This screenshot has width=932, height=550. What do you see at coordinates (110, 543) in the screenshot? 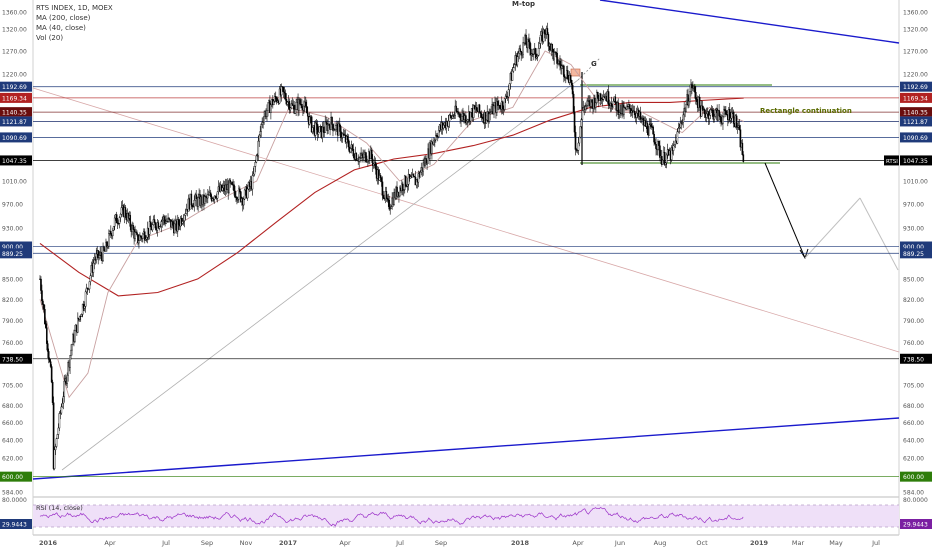
I see `time-label: Apr` at bounding box center [110, 543].